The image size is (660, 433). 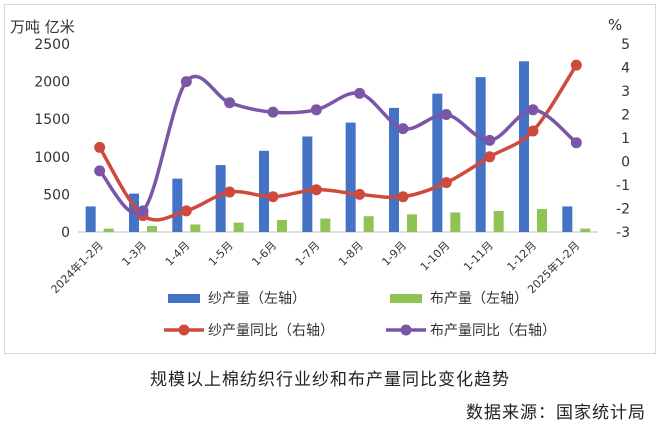 I want to click on left-tick-label: 2000, so click(x=52, y=83).